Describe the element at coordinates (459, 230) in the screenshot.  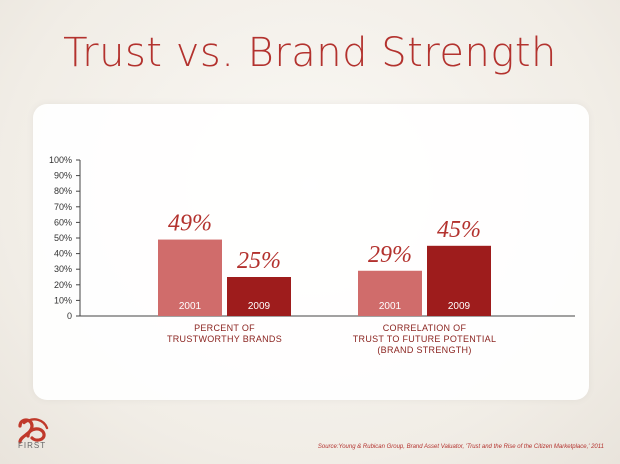
I see `bar-value-label: 45%` at that location.